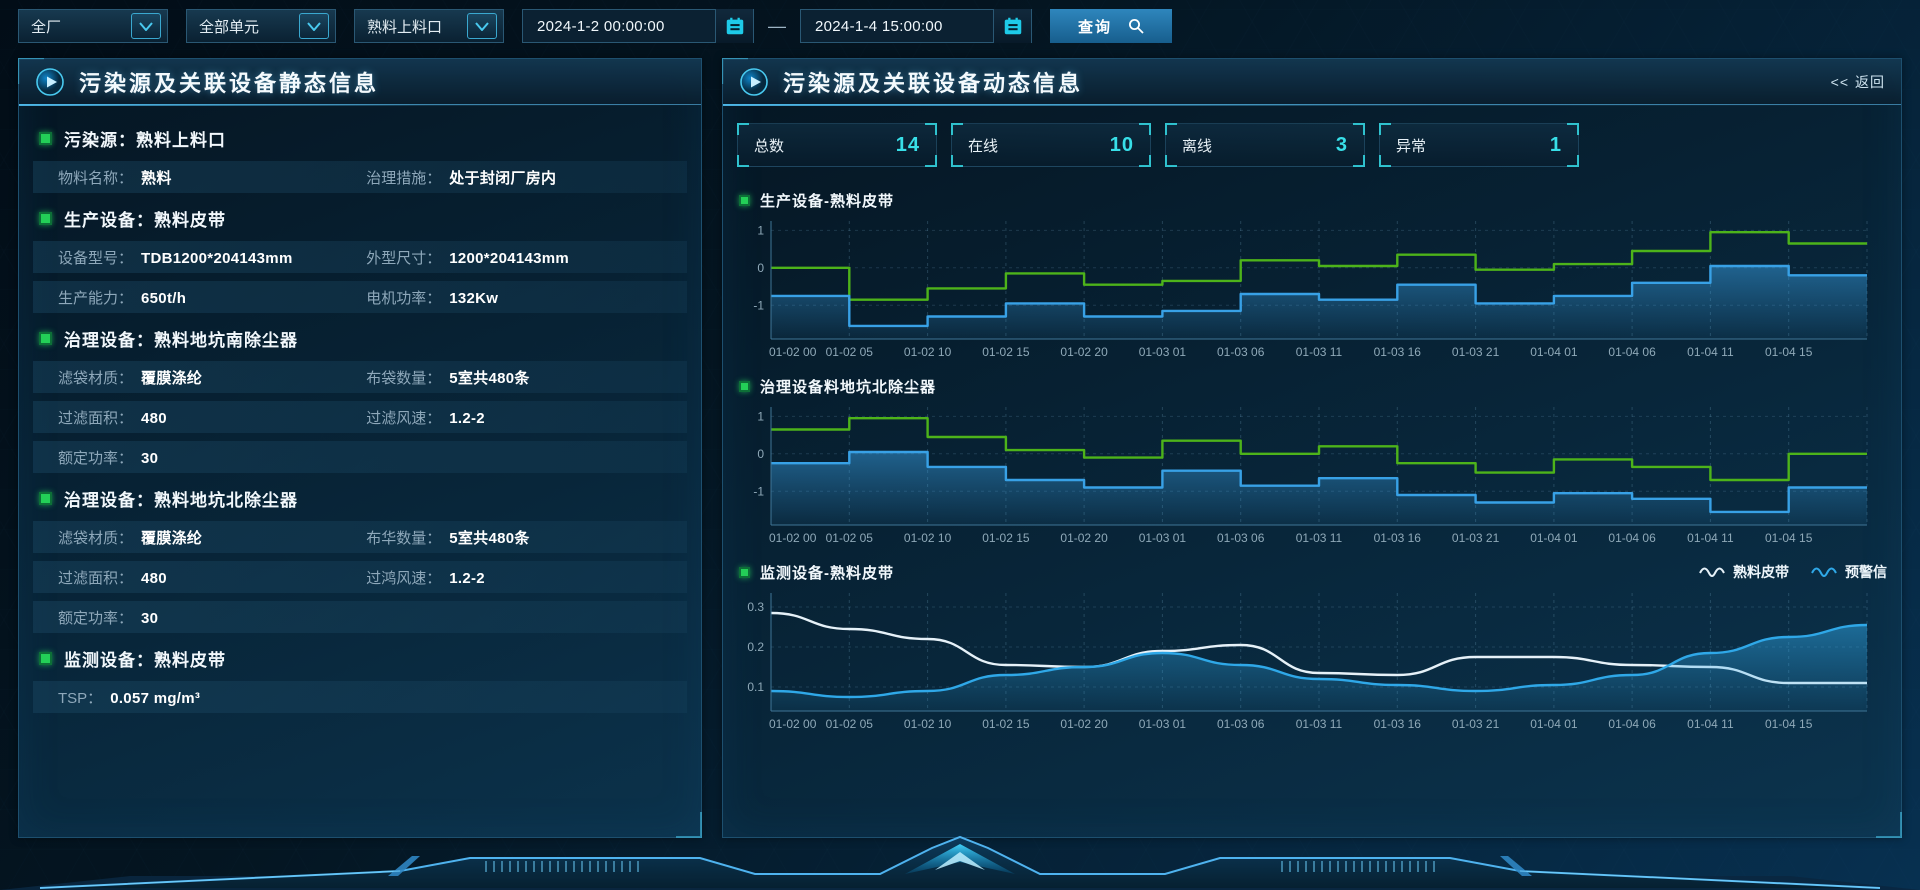 The height and width of the screenshot is (890, 1920). Describe the element at coordinates (404, 298) in the screenshot. I see `field-label: 电机功率：` at that location.